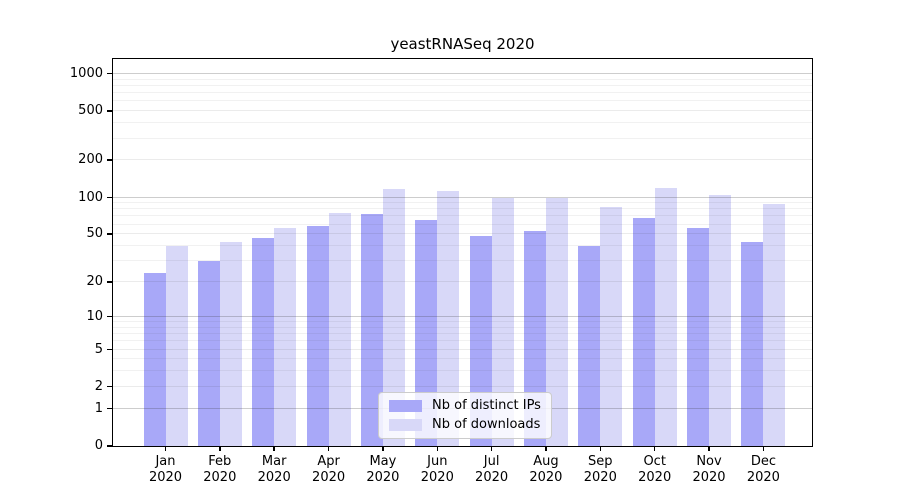 The width and height of the screenshot is (900, 500). What do you see at coordinates (176, 346) in the screenshot?
I see `bar-jan-downloads` at bounding box center [176, 346].